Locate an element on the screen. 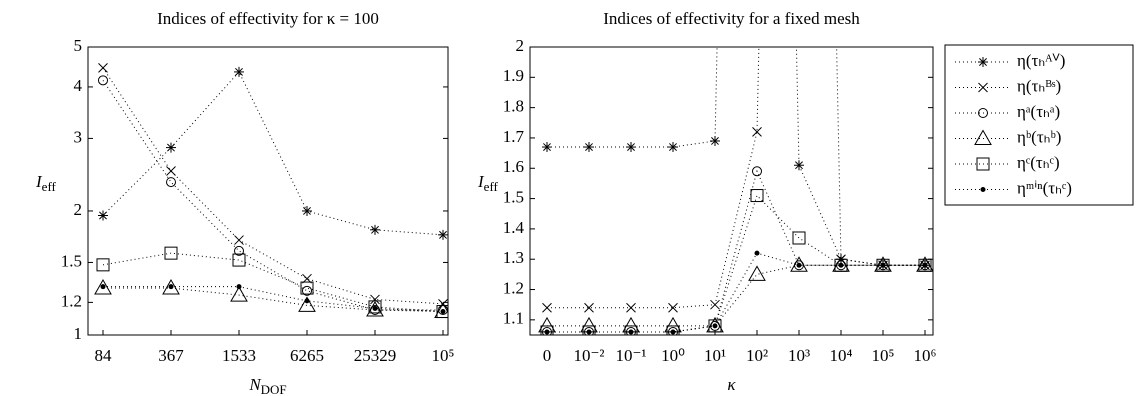 The width and height of the screenshot is (1140, 396). legend-label: ηᶜ(τₕᶜ) is located at coordinates (1038, 162).